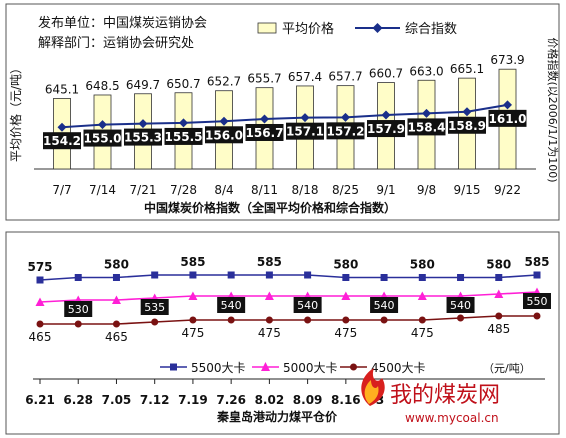 The height and width of the screenshot is (438, 566). I want to click on index-value-label: 158.9, so click(467, 126).